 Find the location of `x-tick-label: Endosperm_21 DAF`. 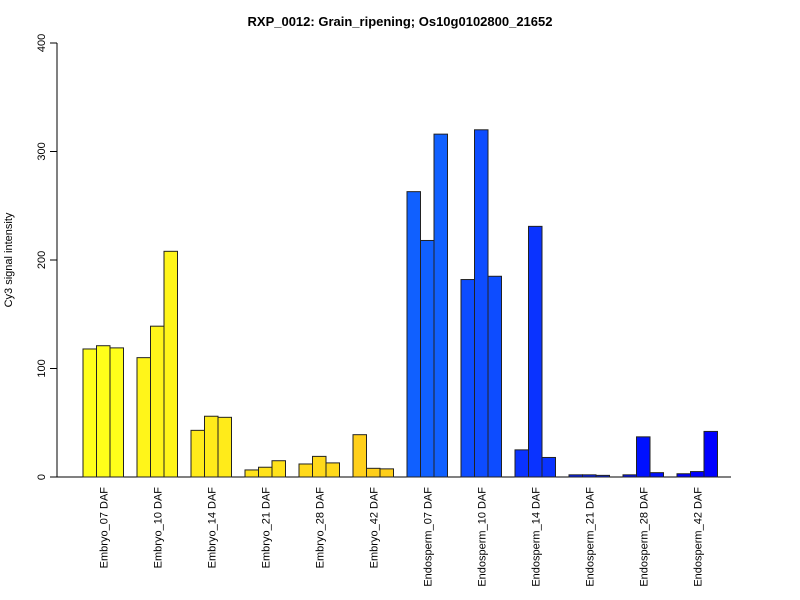

x-tick-label: Endosperm_21 DAF is located at coordinates (590, 537).